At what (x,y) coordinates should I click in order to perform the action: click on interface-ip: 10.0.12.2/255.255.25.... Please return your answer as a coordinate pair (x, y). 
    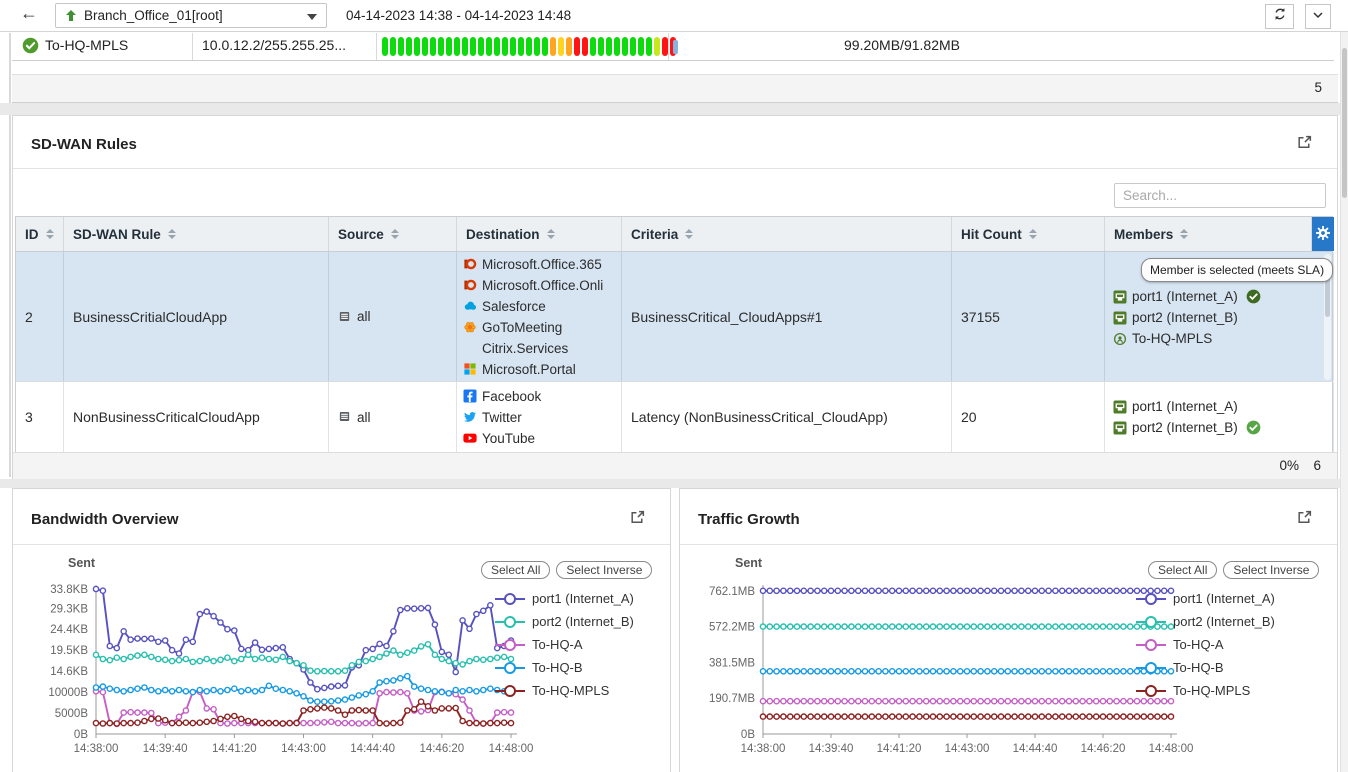
    Looking at the image, I should click on (274, 45).